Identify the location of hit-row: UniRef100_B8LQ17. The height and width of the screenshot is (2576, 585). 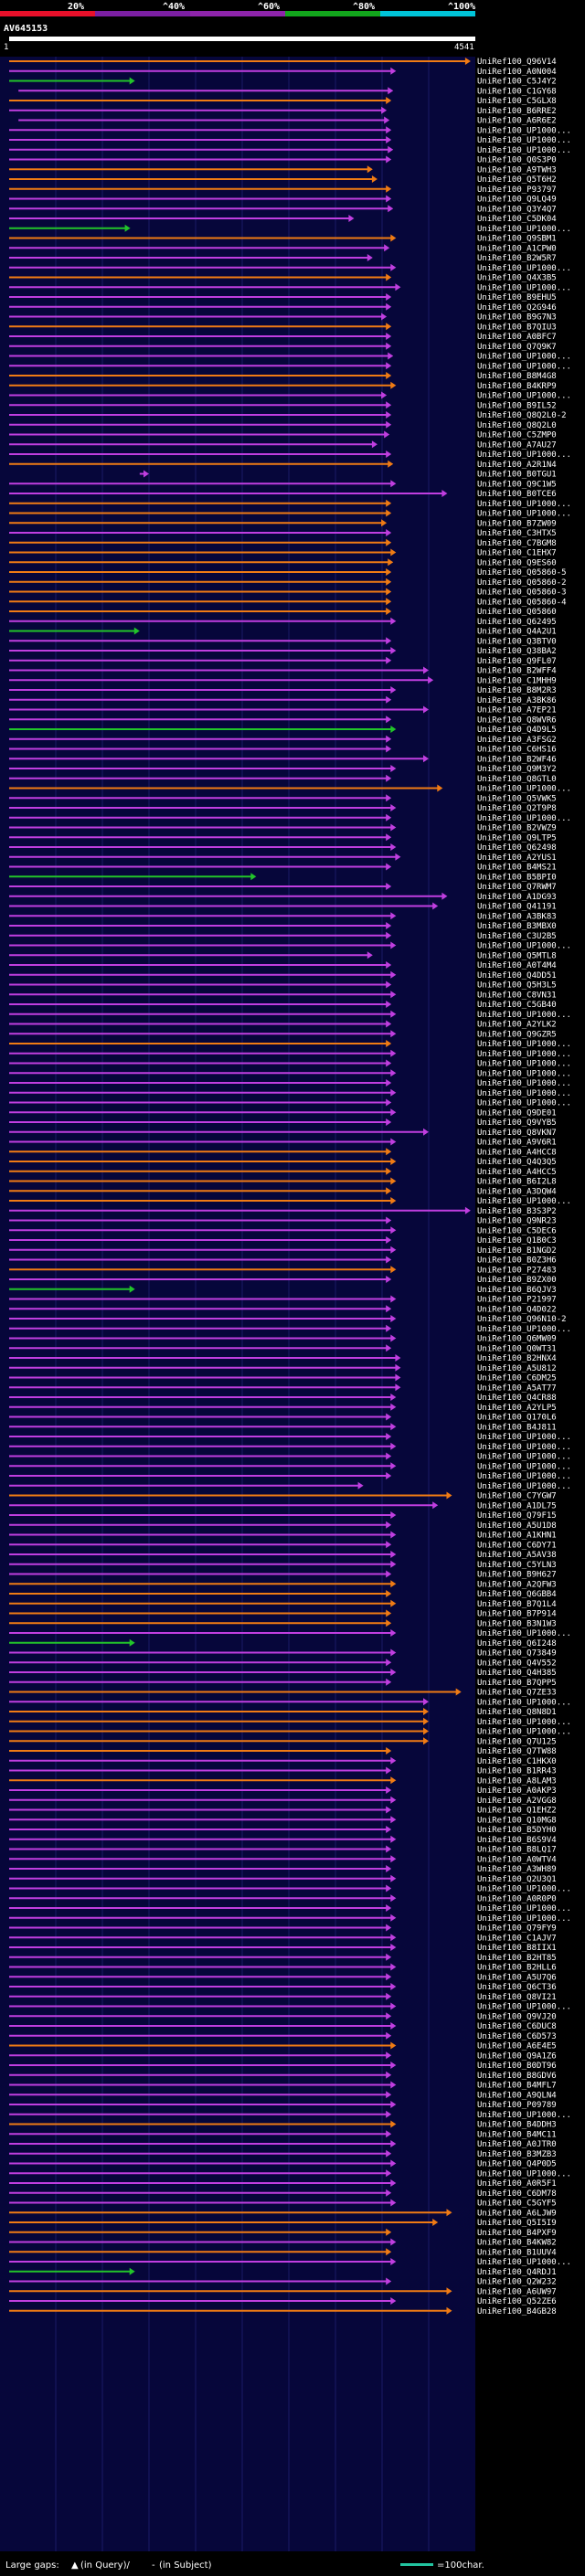
(283, 1850).